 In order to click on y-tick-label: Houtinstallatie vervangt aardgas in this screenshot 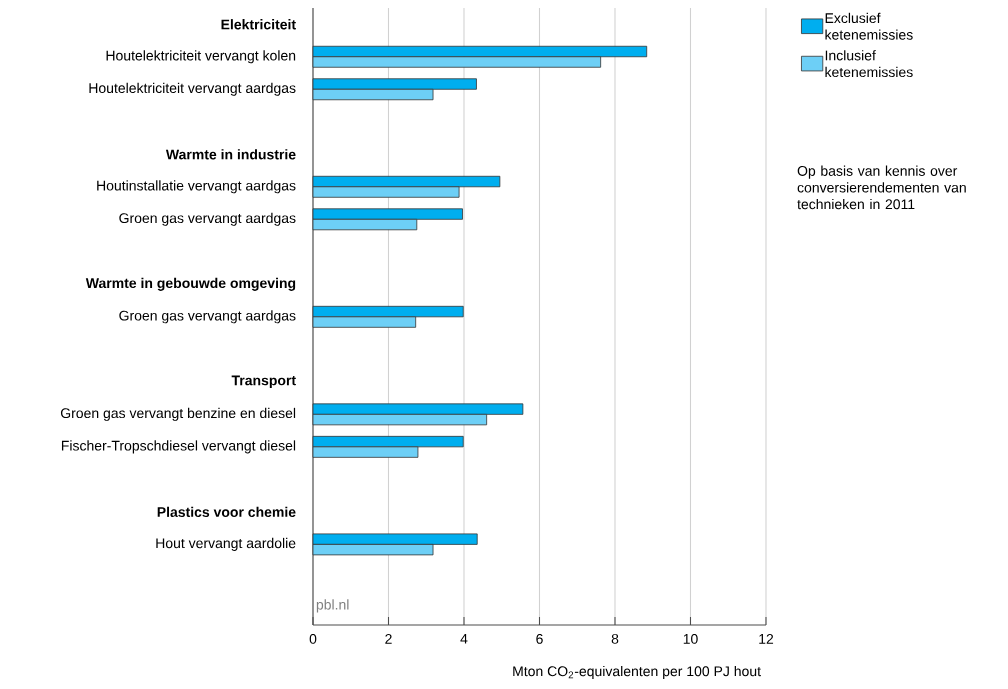, I will do `click(196, 187)`.